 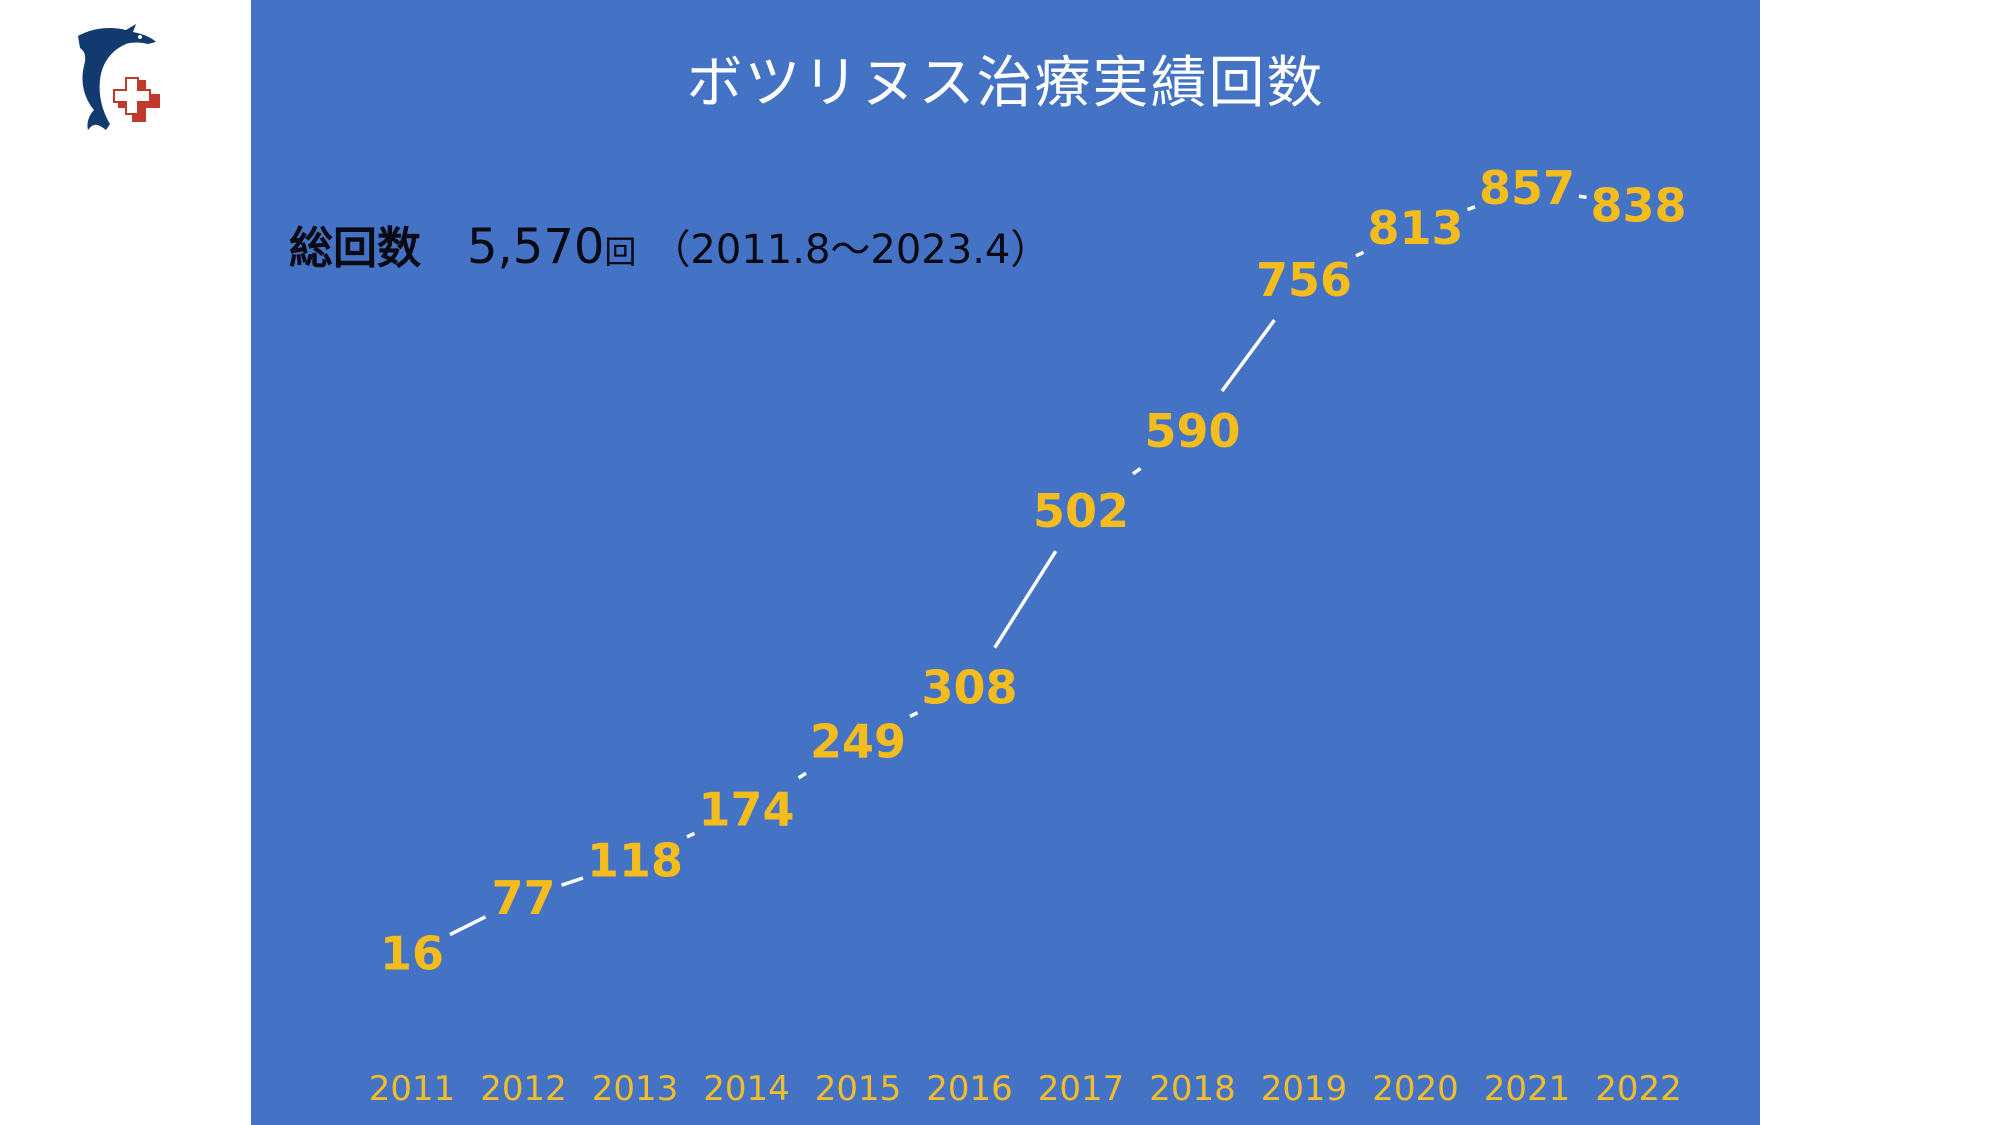 What do you see at coordinates (1582, 197) in the screenshot?
I see `series-line-segment-2021-2022` at bounding box center [1582, 197].